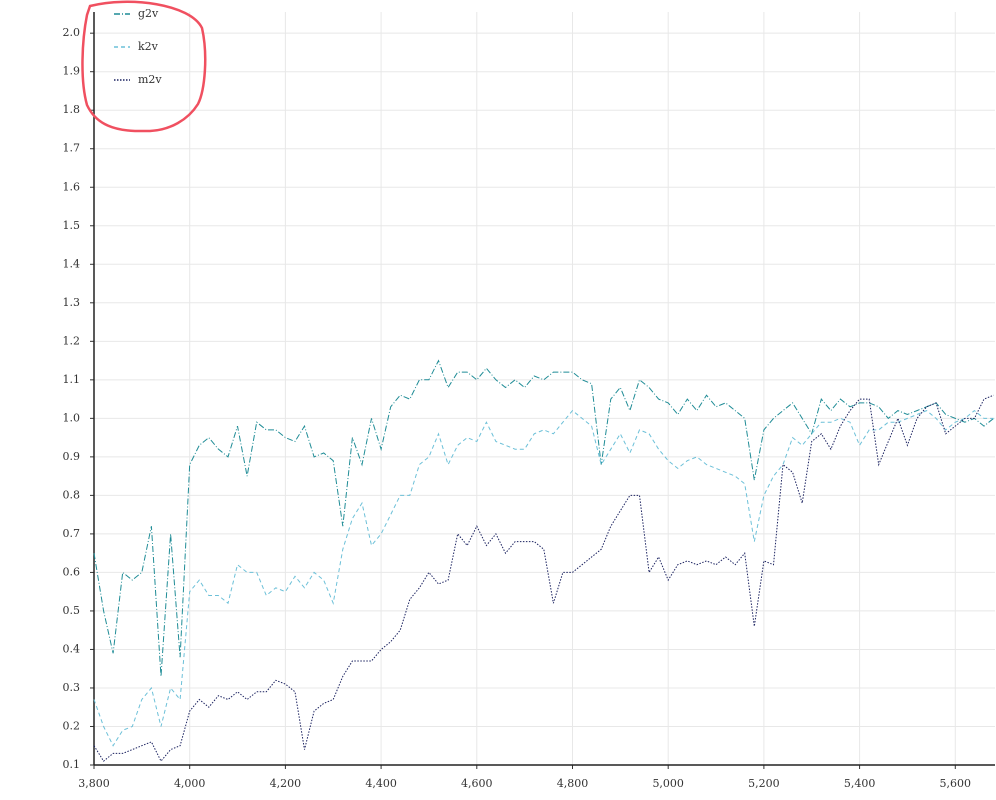 Image resolution: width=996 pixels, height=800 pixels. Describe the element at coordinates (72, 456) in the screenshot. I see `y-tick-label: 0.9` at that location.